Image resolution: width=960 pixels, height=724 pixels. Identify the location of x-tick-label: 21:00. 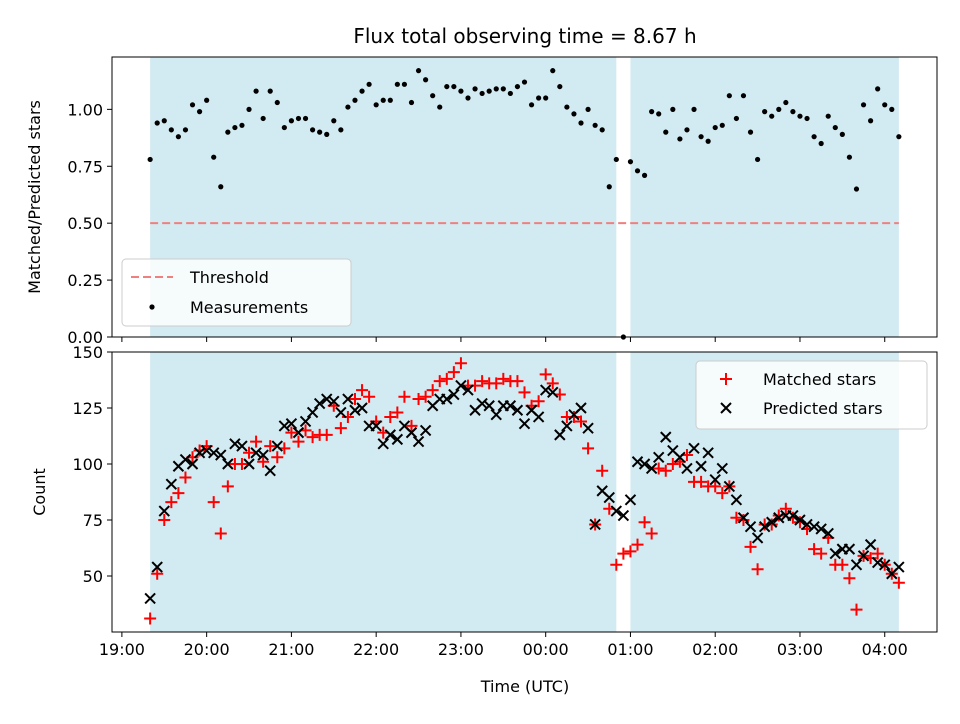
(291, 649).